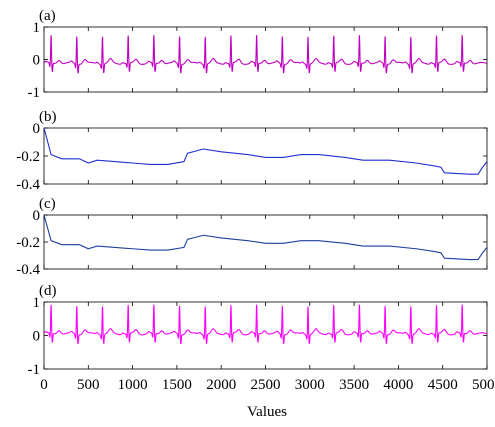  Describe the element at coordinates (267, 412) in the screenshot. I see `x-axis-label: Values` at that location.